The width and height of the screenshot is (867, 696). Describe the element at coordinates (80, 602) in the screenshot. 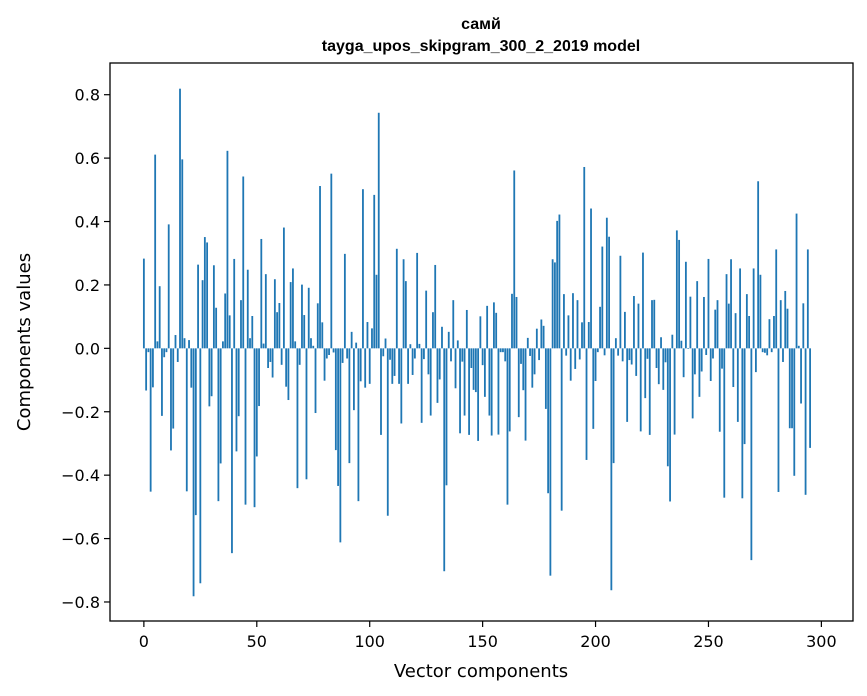

I see `y-tick-label: −0.8` at that location.